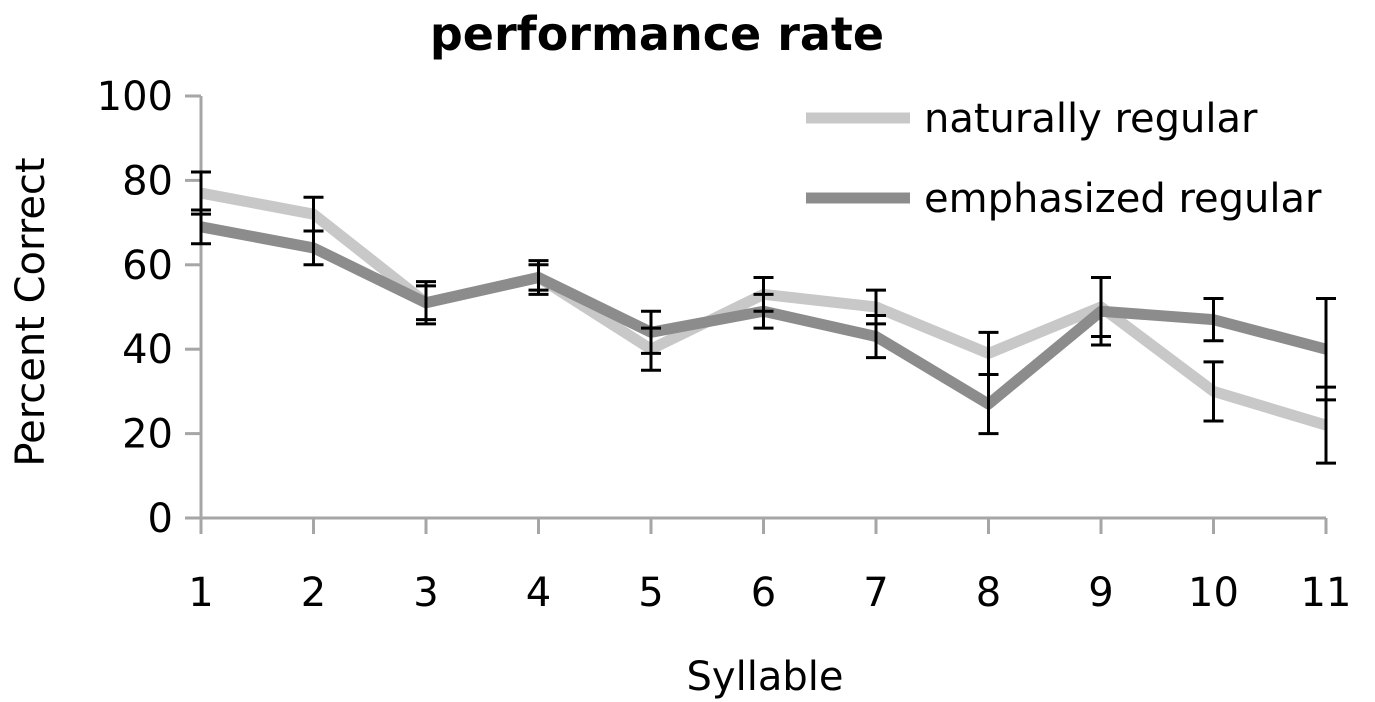 The image size is (1375, 702). I want to click on x-tick-label: 6, so click(763, 593).